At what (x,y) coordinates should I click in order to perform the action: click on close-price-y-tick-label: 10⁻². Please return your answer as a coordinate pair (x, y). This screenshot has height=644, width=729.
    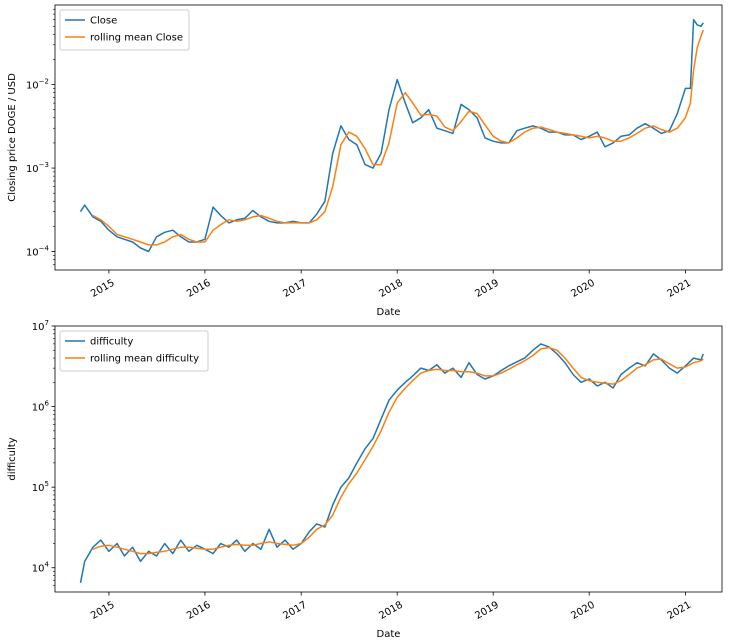
    Looking at the image, I should click on (37, 85).